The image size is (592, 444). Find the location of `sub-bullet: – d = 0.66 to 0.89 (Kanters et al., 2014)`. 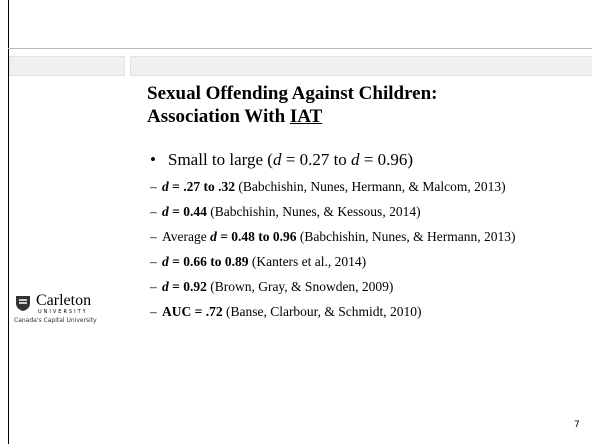

sub-bullet: – d = 0.66 to 0.89 (Kanters et al., 2014) is located at coordinates (360, 261).